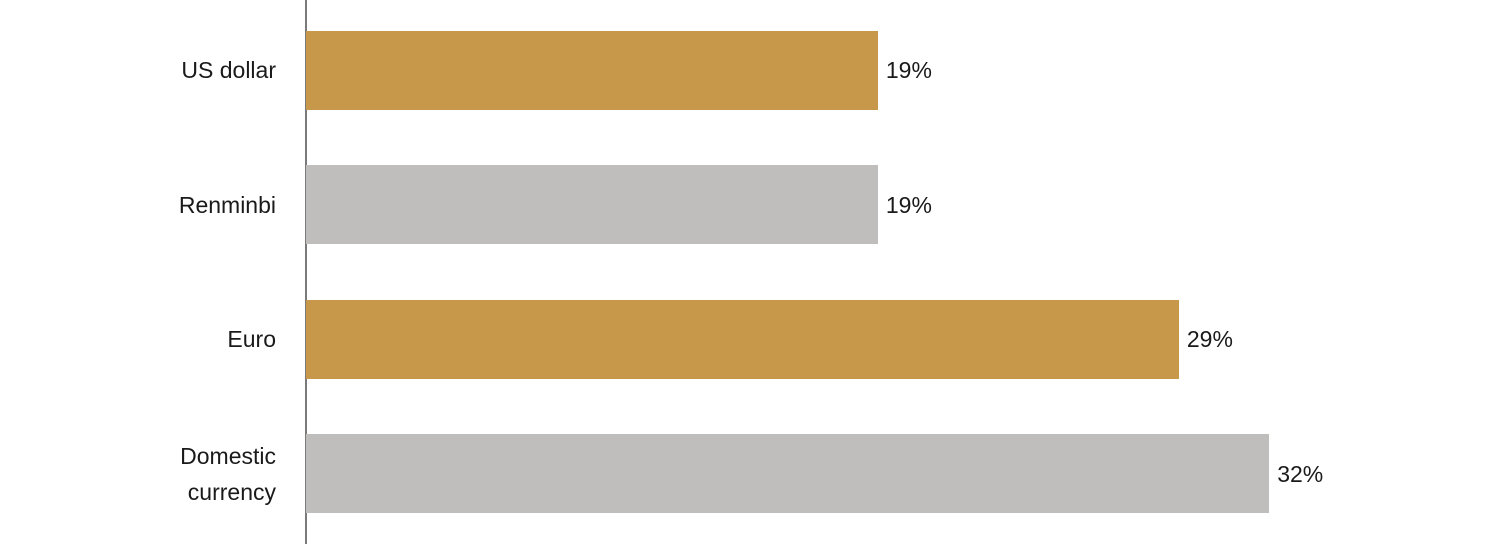 The width and height of the screenshot is (1500, 544). What do you see at coordinates (227, 204) in the screenshot?
I see `category-label: Renminbi` at bounding box center [227, 204].